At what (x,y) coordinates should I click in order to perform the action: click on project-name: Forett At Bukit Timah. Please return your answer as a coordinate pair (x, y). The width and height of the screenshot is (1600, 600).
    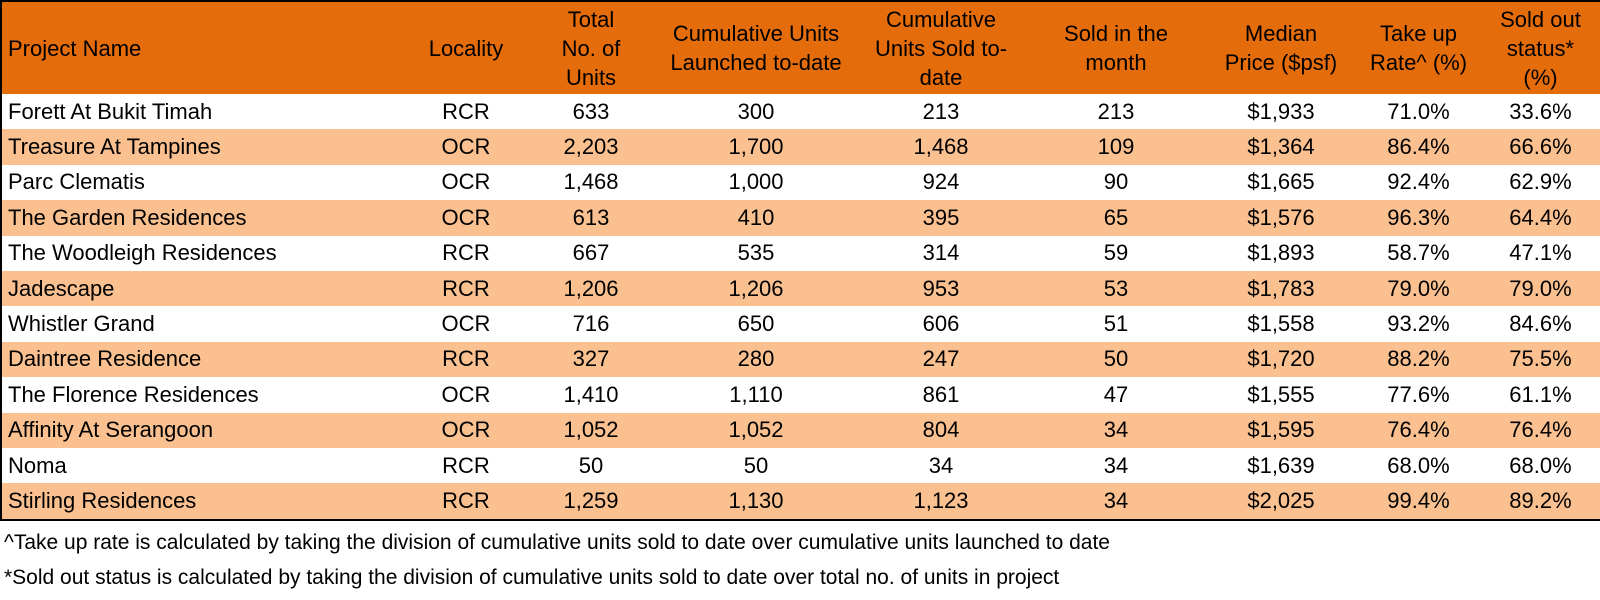
    Looking at the image, I should click on (110, 111).